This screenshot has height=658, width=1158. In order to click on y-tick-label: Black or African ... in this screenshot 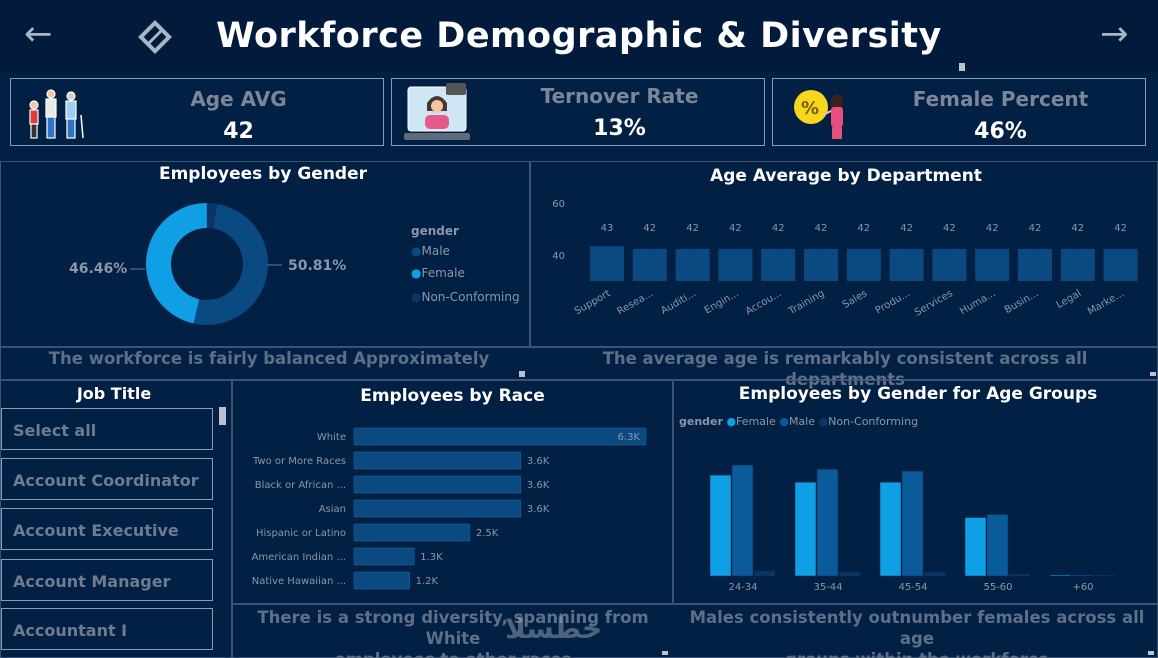, I will do `click(300, 485)`.